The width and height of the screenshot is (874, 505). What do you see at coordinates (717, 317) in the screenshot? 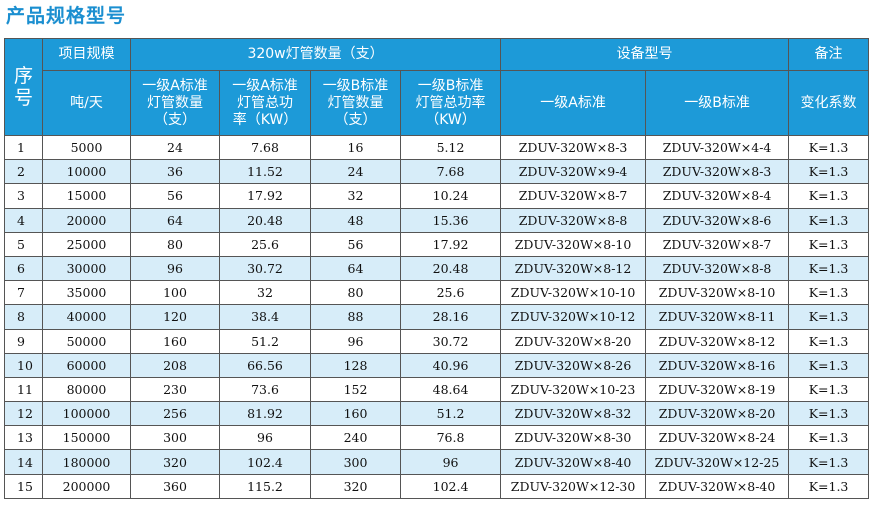
I see `table-cell: ZDUV-320W×8-11` at bounding box center [717, 317].